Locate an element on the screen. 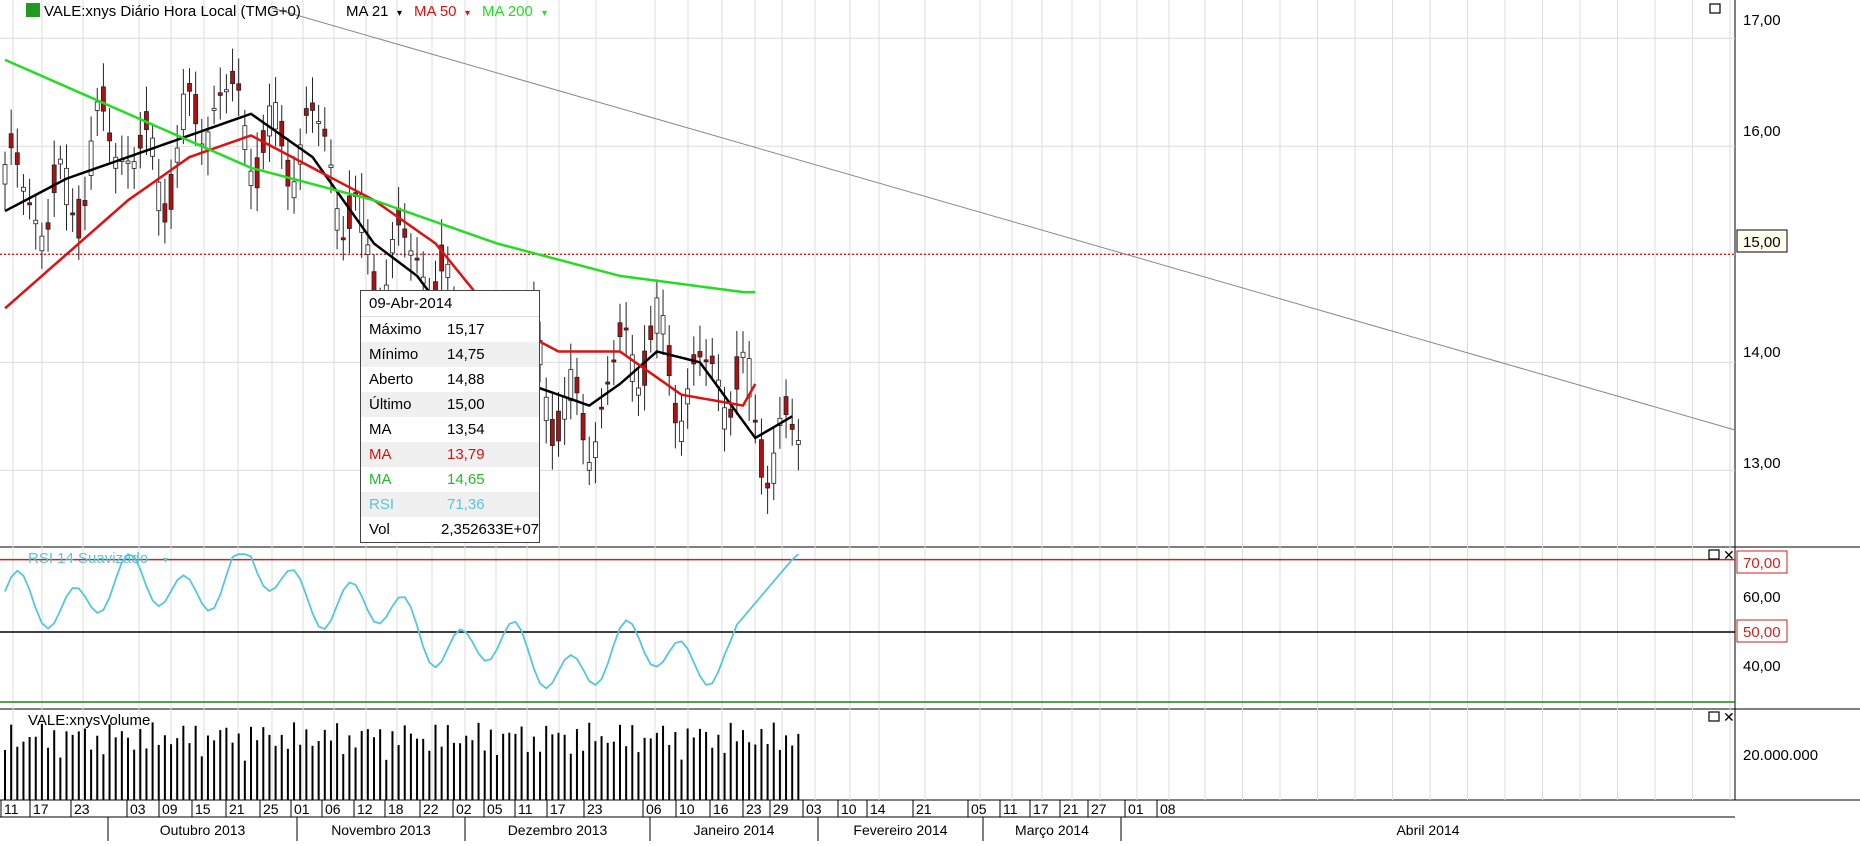 This screenshot has height=846, width=1860. legend-value: 71,36 is located at coordinates (466, 504).